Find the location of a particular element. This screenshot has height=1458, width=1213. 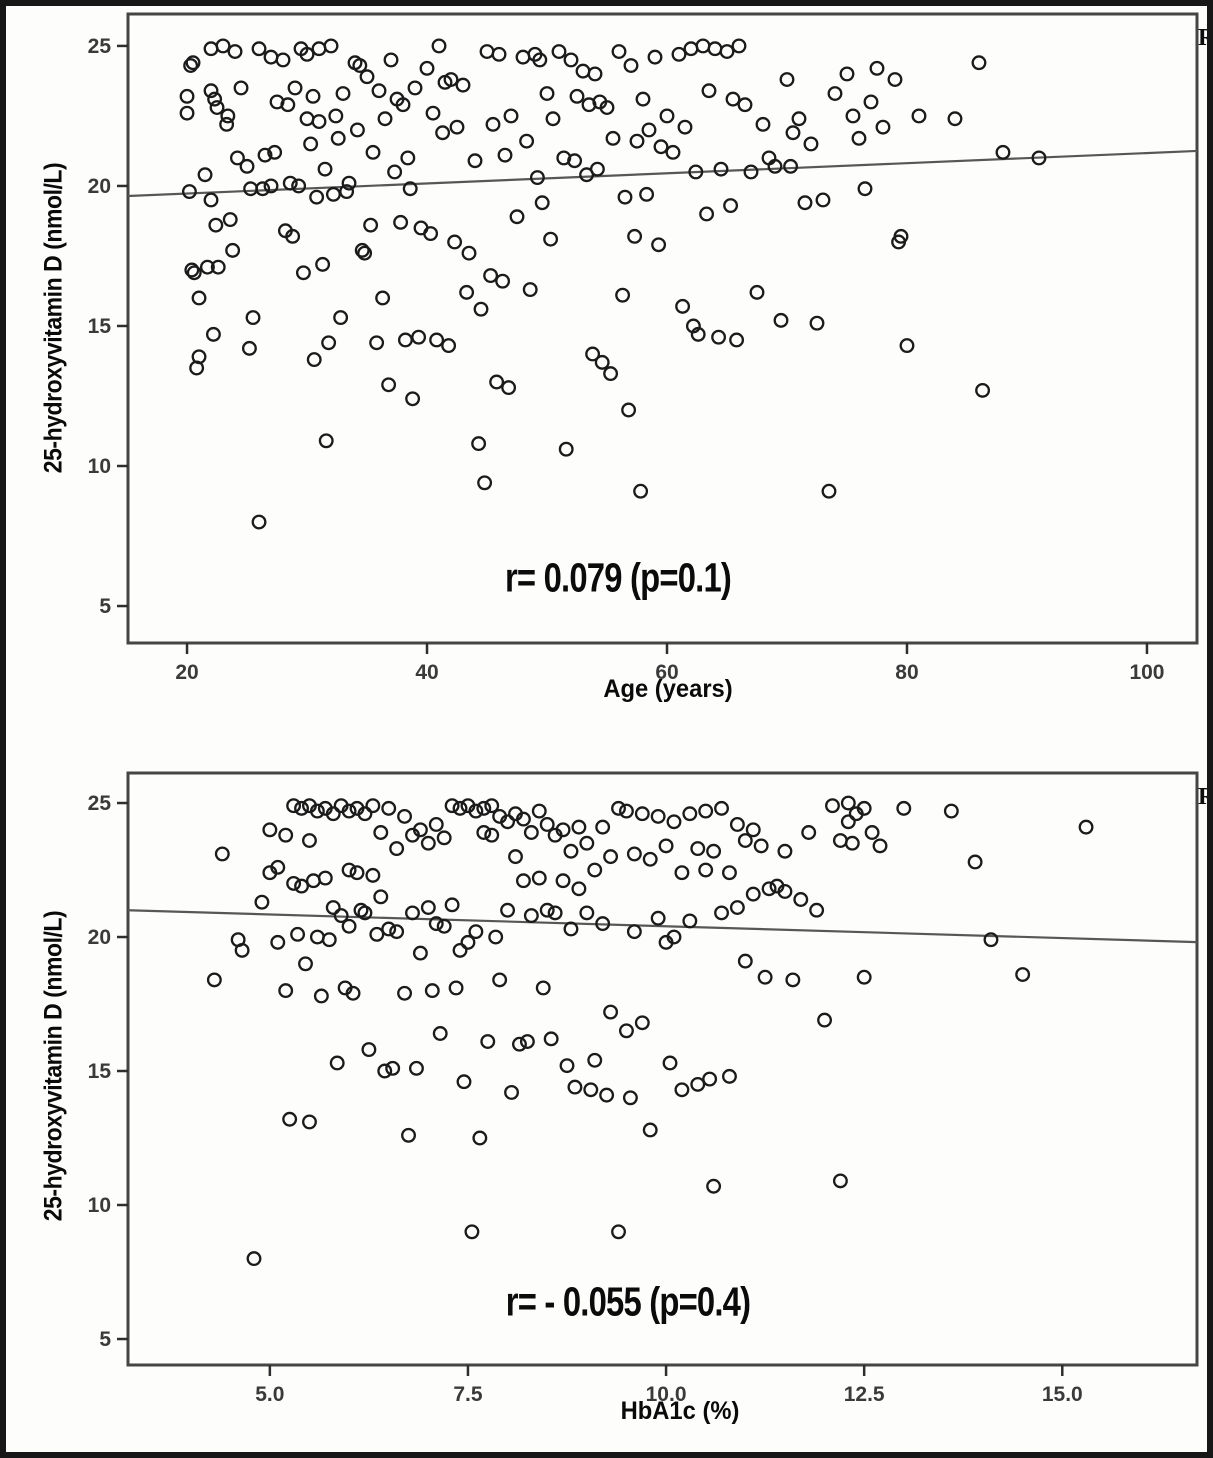

x-tick-label: 5.0 is located at coordinates (269, 1394).